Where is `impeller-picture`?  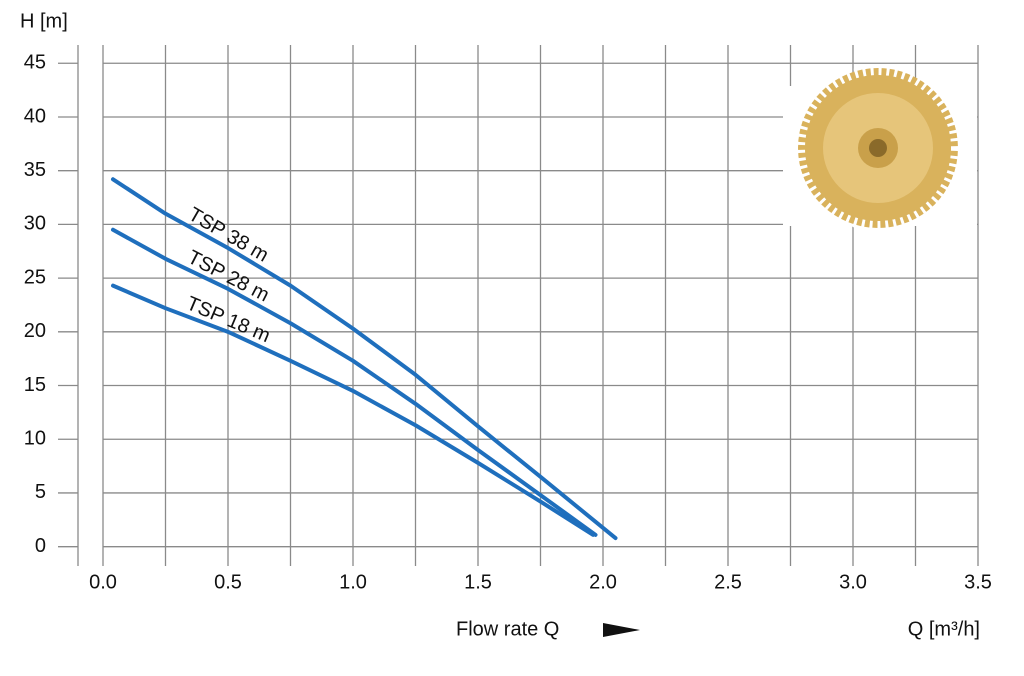
impeller-picture is located at coordinates (880, 148).